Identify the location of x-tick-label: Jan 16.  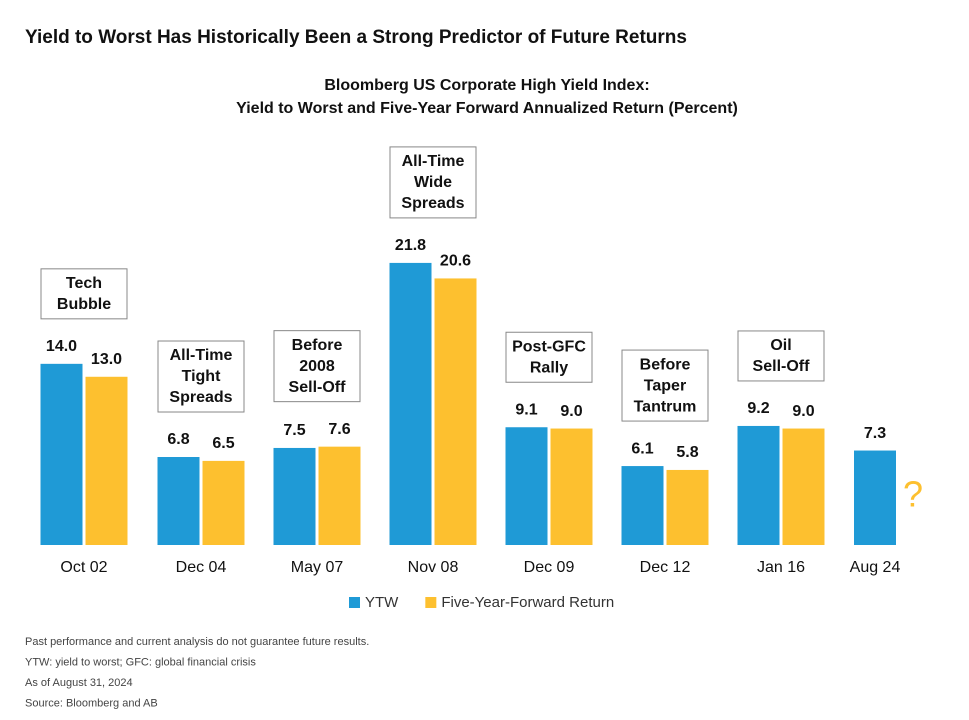
(781, 567).